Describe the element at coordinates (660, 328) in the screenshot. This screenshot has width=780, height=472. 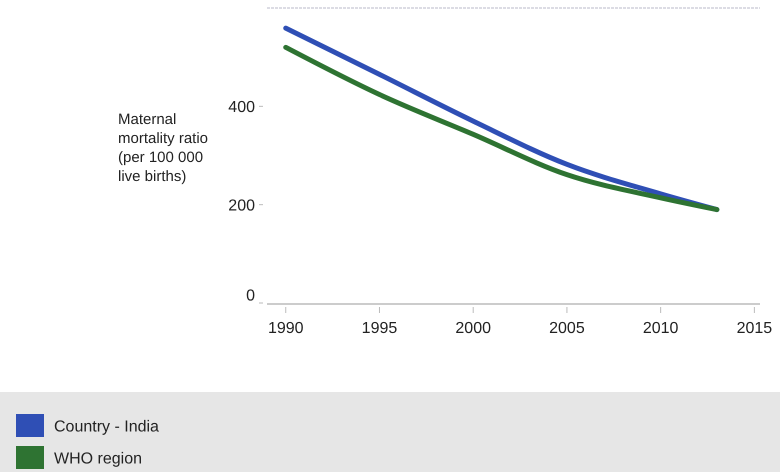
I see `x-tick-label: 2010` at that location.